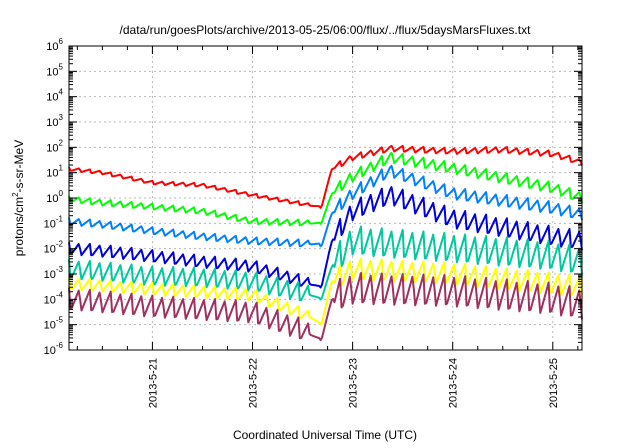  I want to click on y-axis-label: protons/cm2-s-sr-MeV, so click(18, 198).